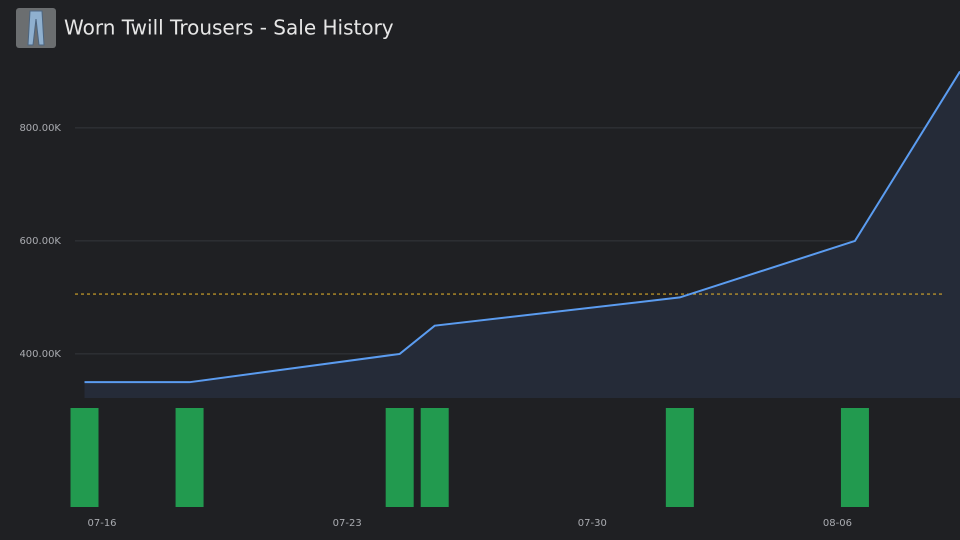  What do you see at coordinates (36, 28) in the screenshot?
I see `item-icon` at bounding box center [36, 28].